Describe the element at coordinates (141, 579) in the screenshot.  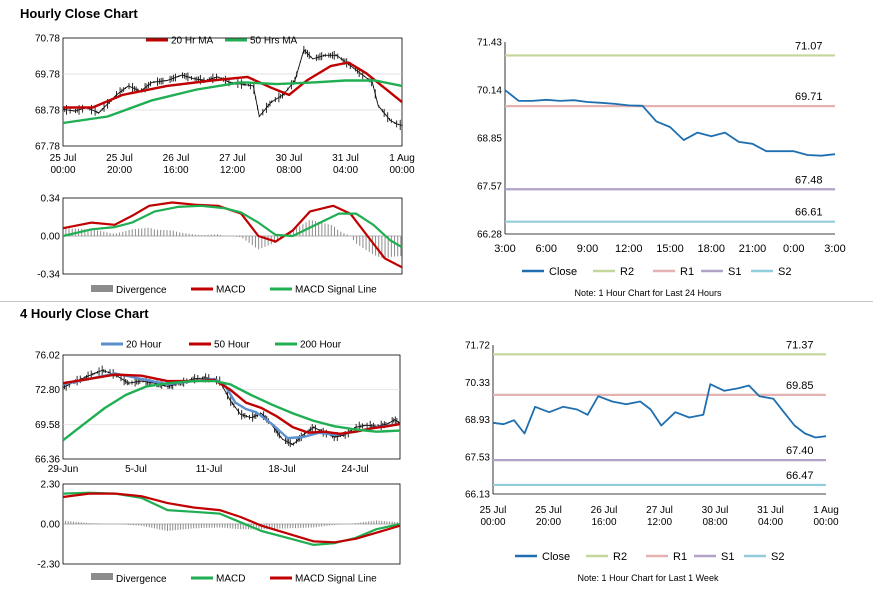
I see `h4_macd-legend-label: Divergence` at that location.